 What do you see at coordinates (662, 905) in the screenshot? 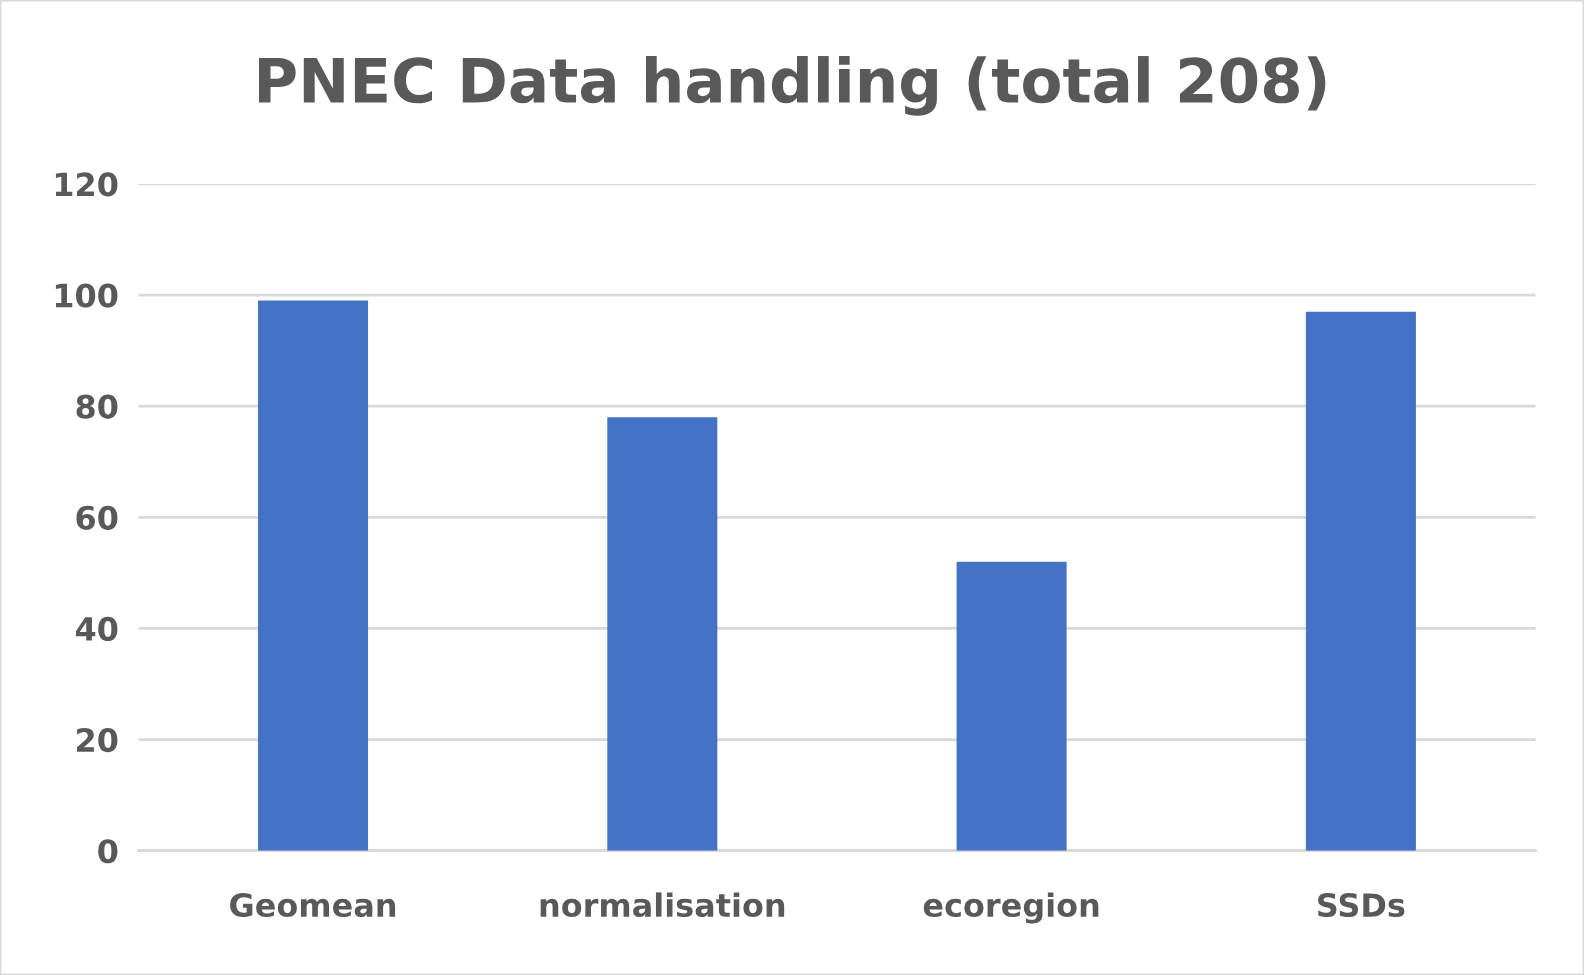
I see `x-tick-label: normalisation` at bounding box center [662, 905].